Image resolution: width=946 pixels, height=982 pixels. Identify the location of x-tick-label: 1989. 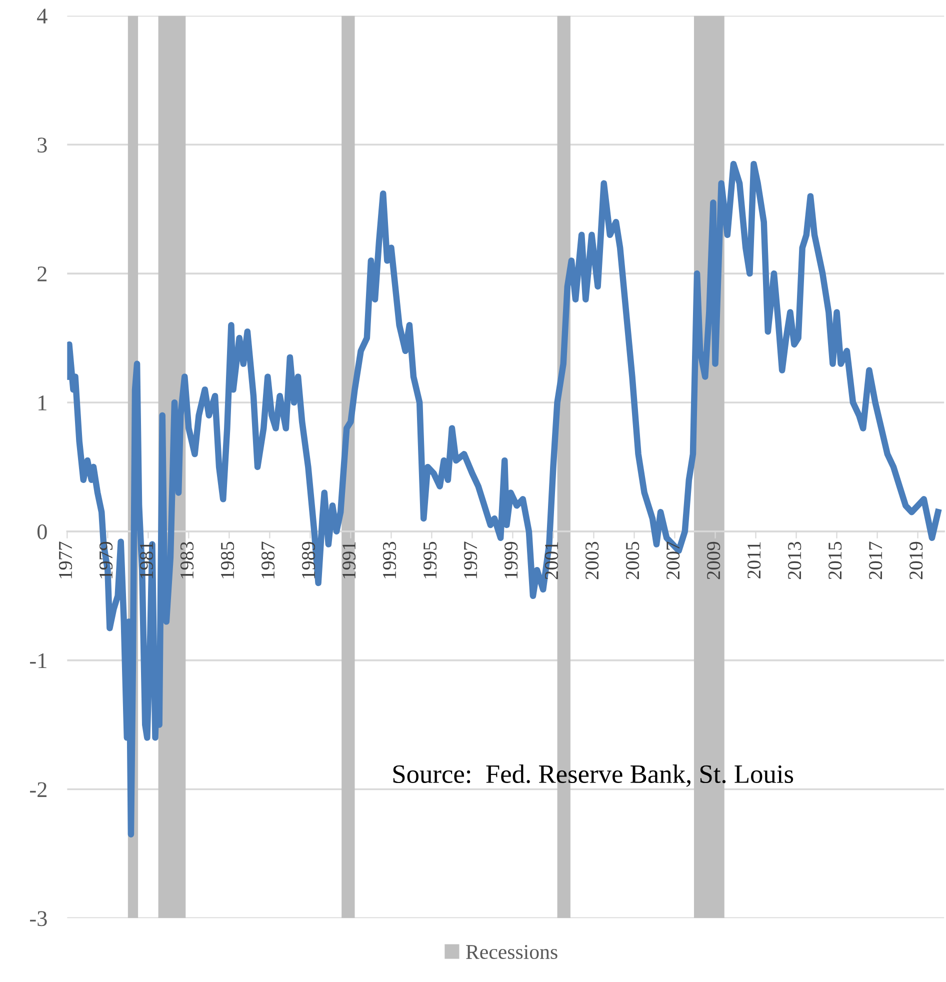
(309, 560).